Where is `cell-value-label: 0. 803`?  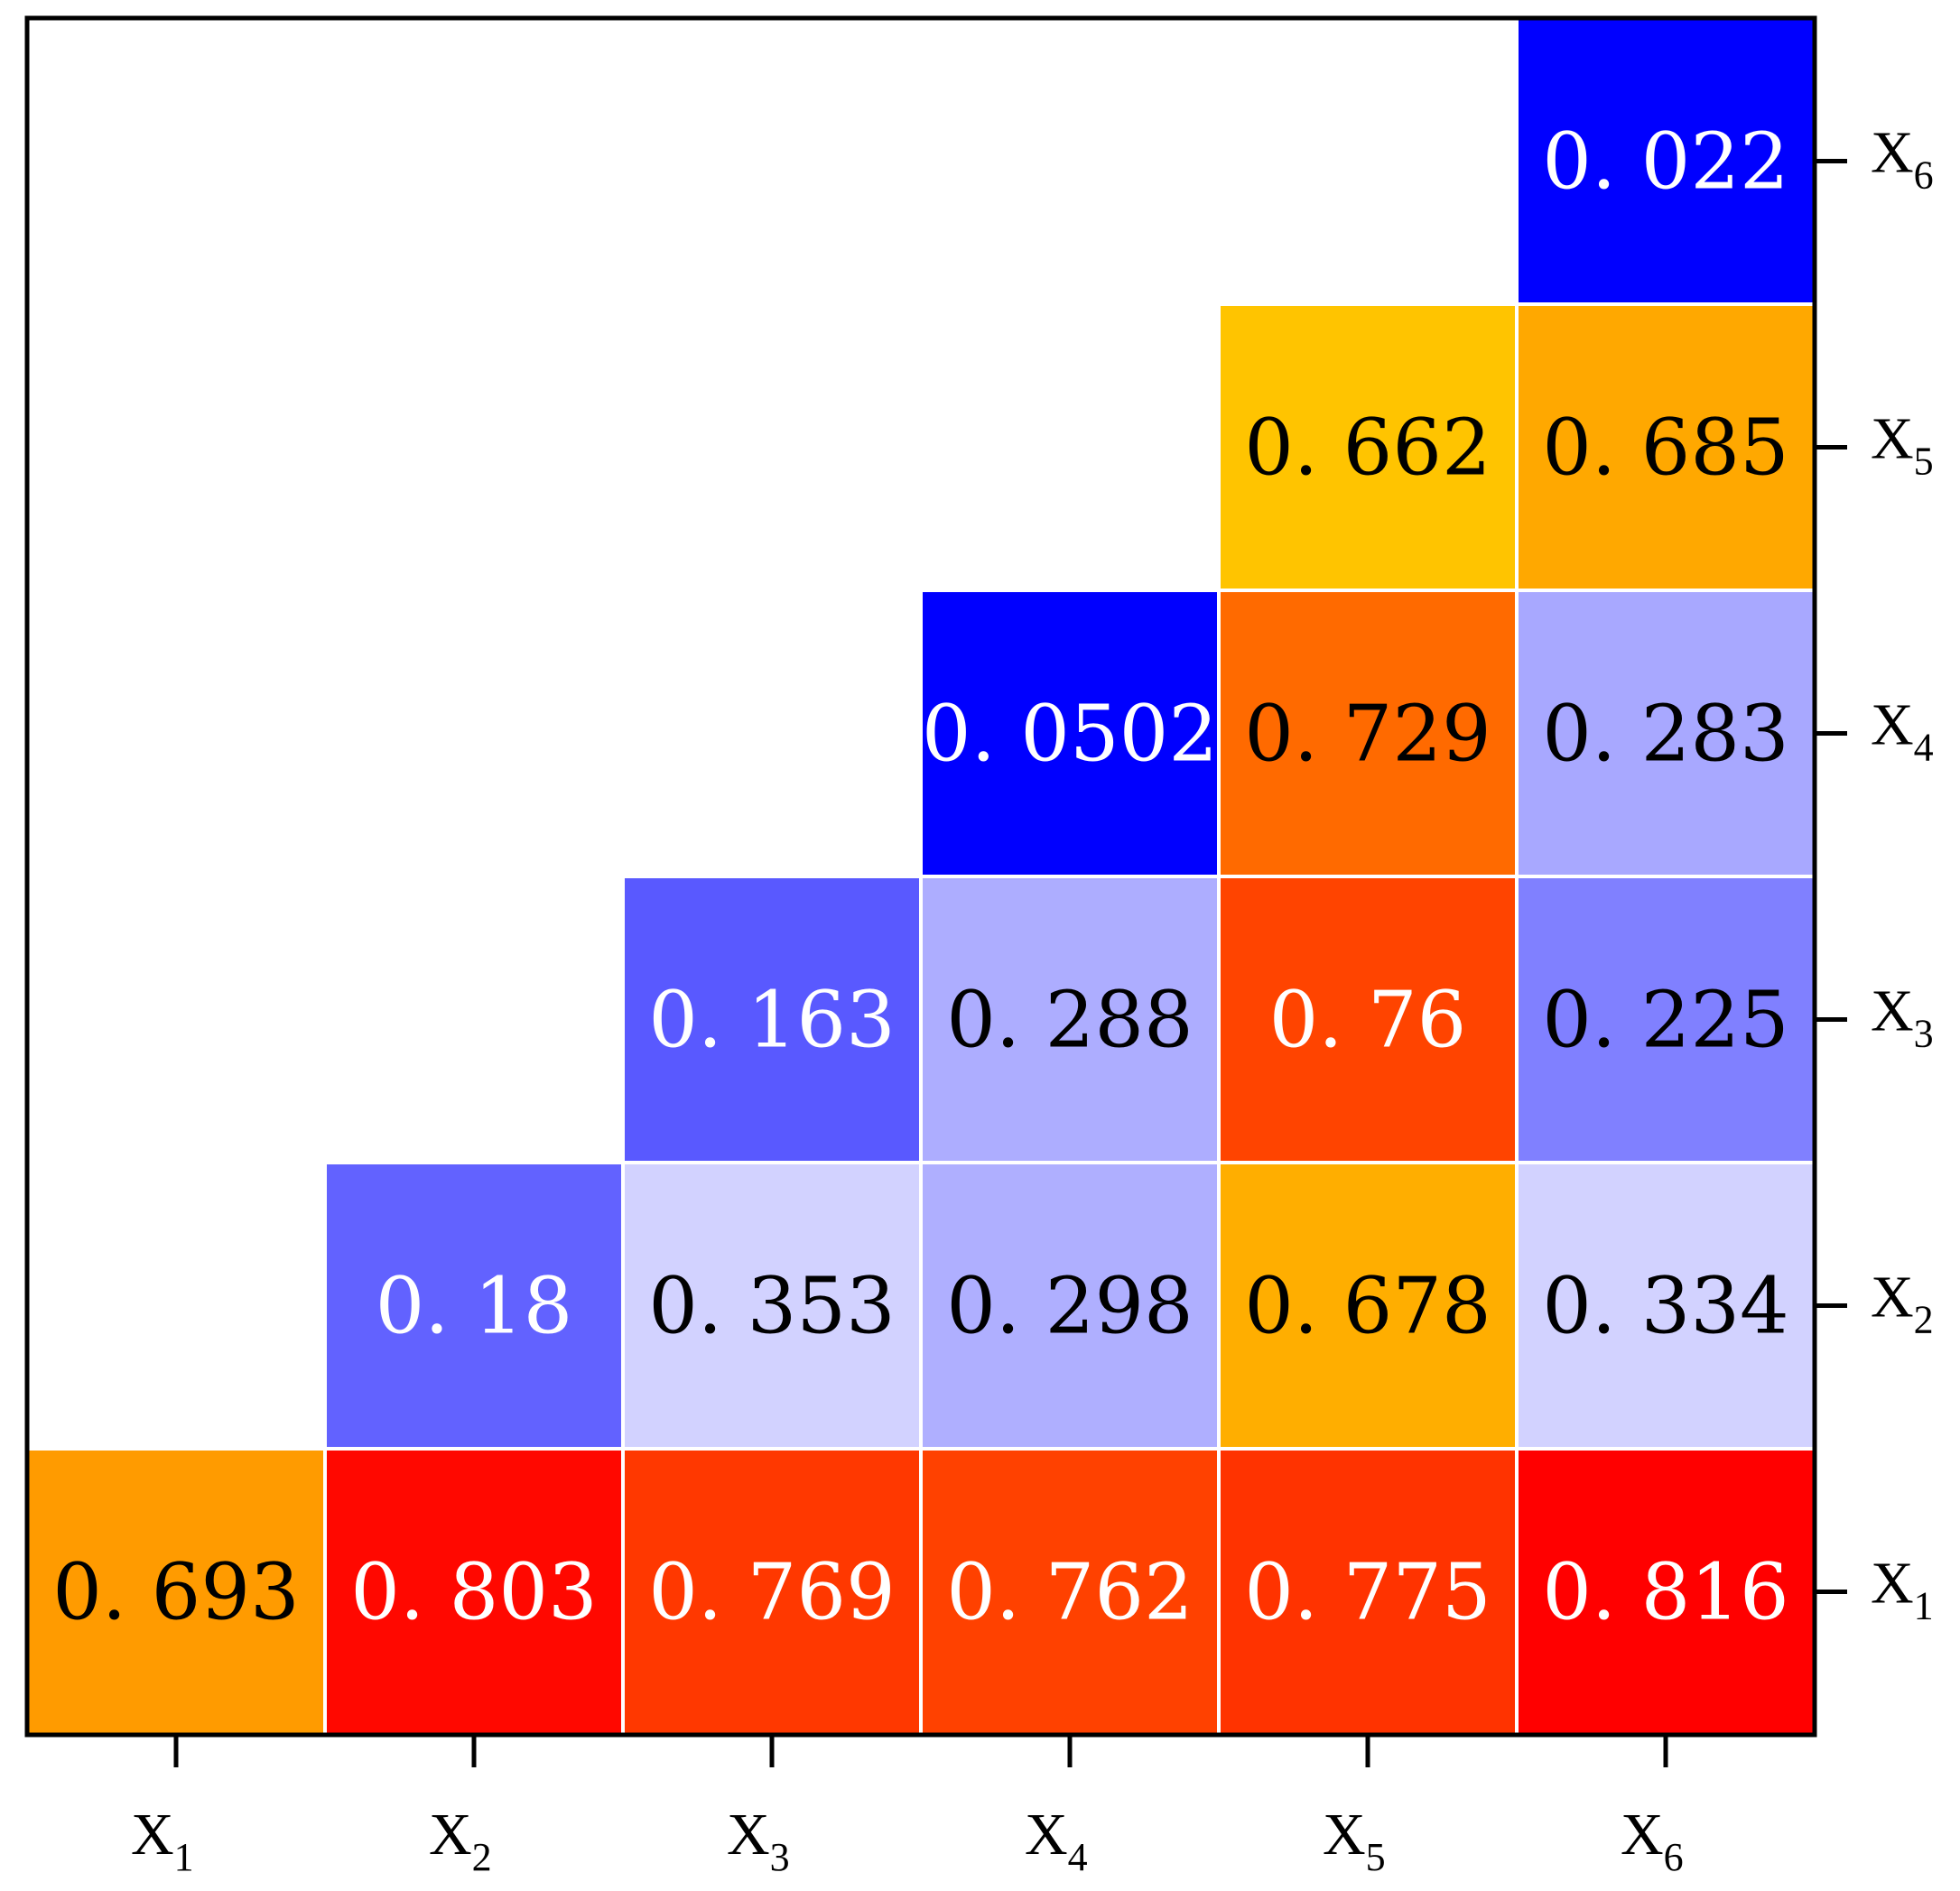
cell-value-label: 0. 803 is located at coordinates (474, 1593).